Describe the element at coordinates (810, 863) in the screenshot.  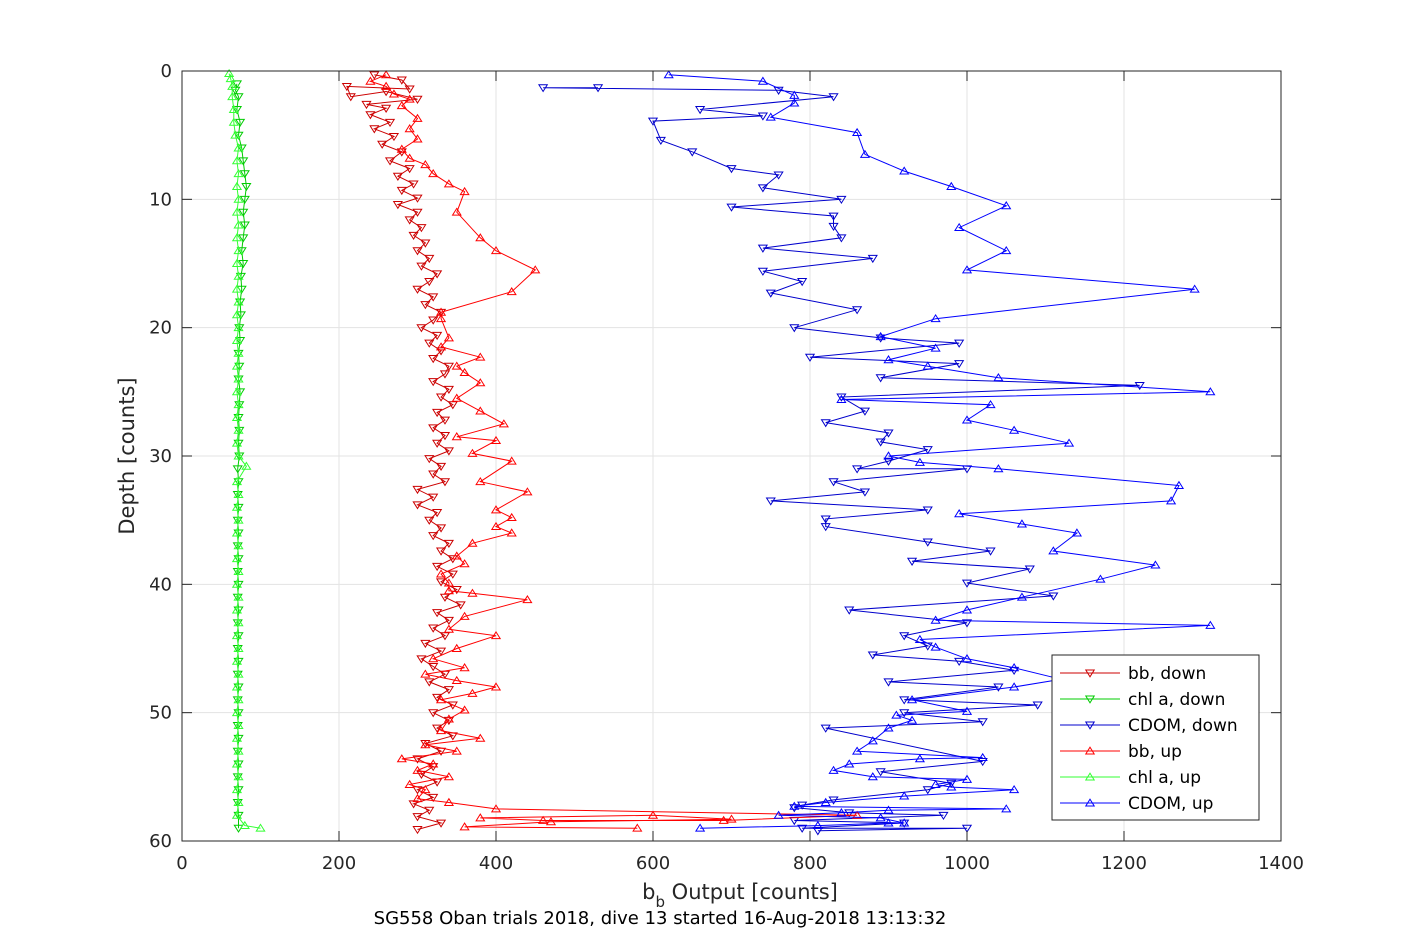
I see `x-tick-label: 800` at that location.